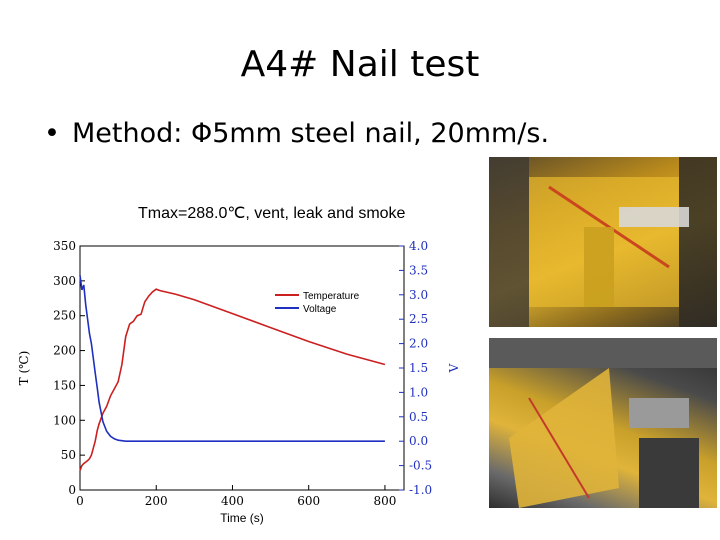 The height and width of the screenshot is (540, 720). I want to click on series-line-temperature, so click(232, 379).